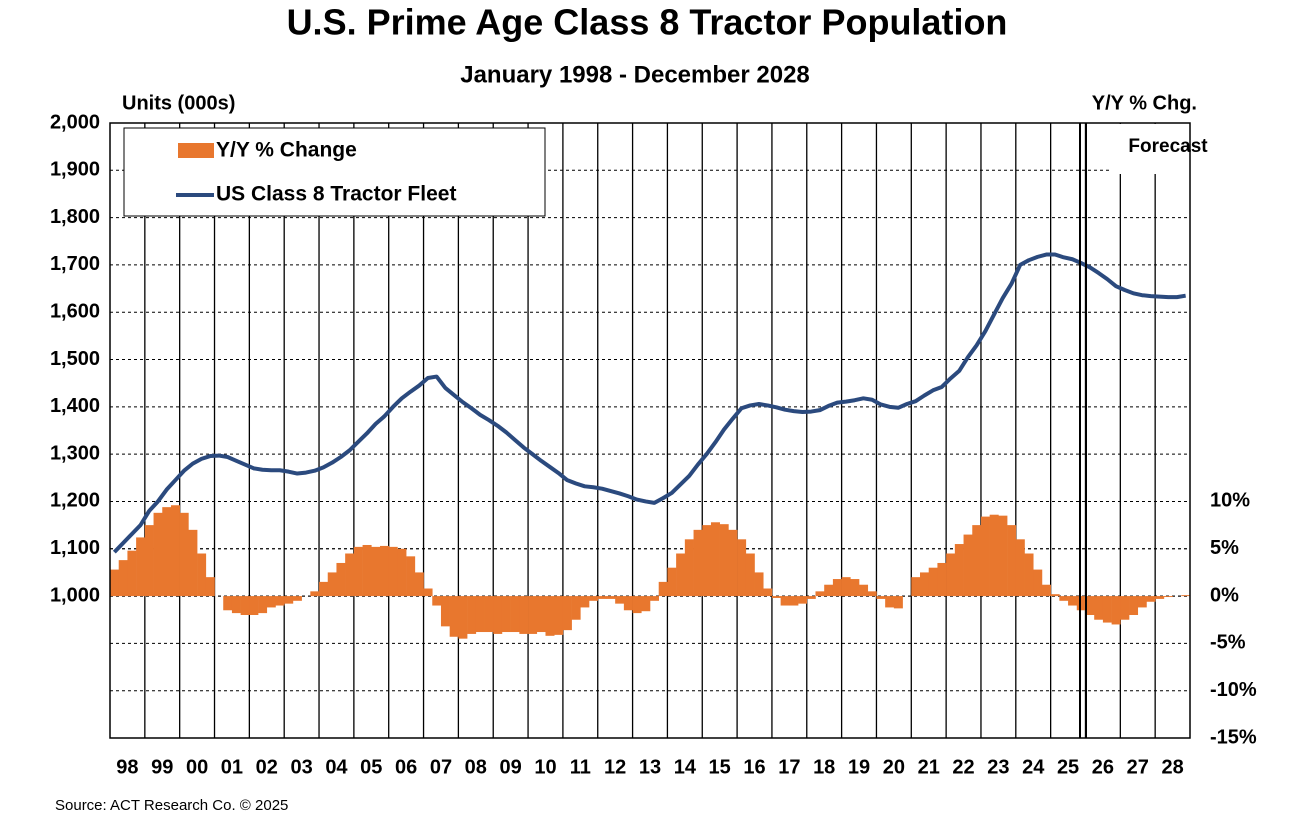 The height and width of the screenshot is (823, 1295). I want to click on x-tick-label: 12, so click(615, 767).